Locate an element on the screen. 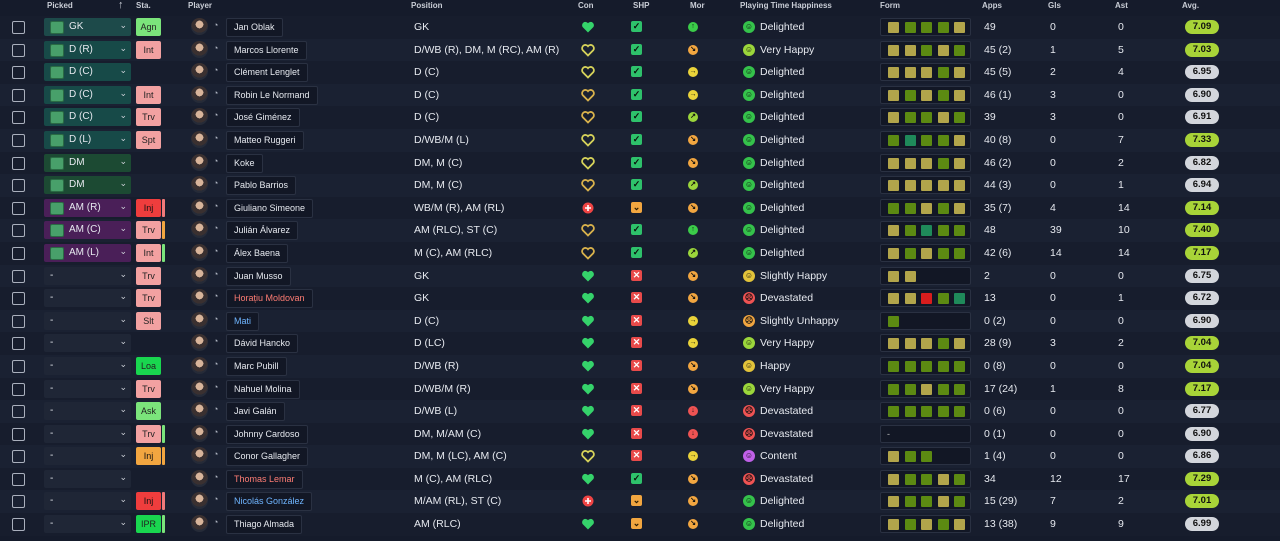  player-name: Julián Álvarez is located at coordinates (262, 231).